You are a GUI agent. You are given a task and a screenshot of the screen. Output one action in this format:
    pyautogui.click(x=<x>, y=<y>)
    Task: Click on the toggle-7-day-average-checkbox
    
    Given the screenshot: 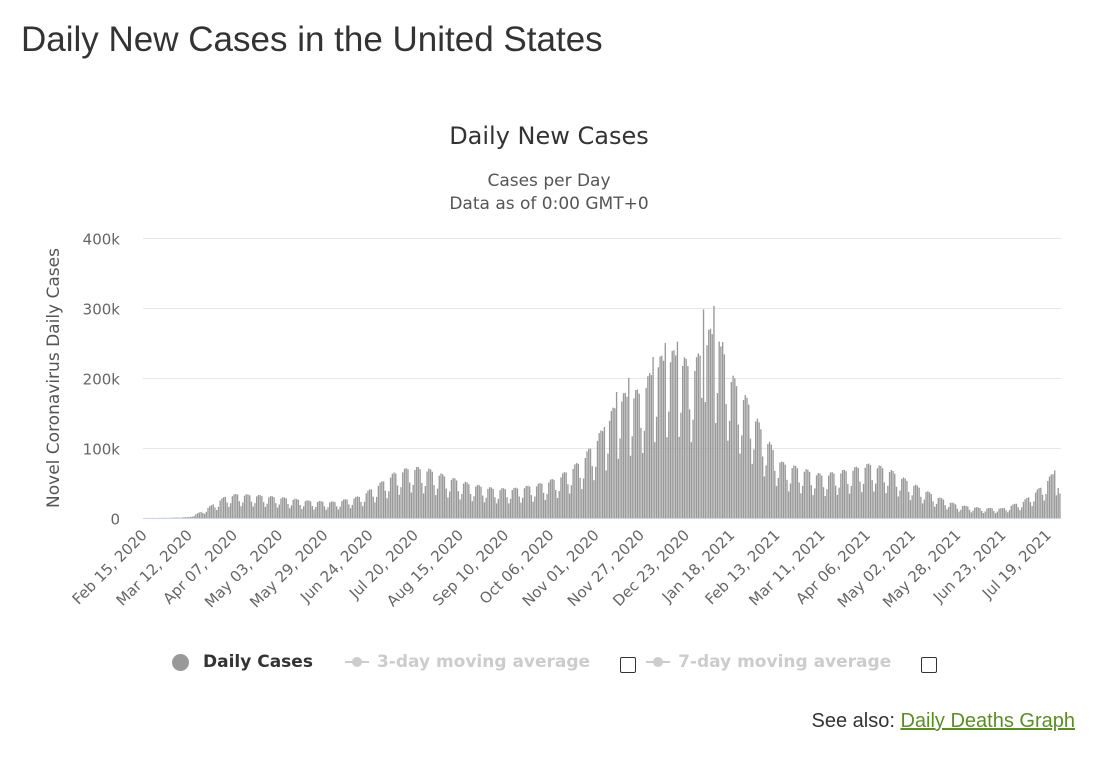 What is the action you would take?
    pyautogui.click(x=929, y=665)
    